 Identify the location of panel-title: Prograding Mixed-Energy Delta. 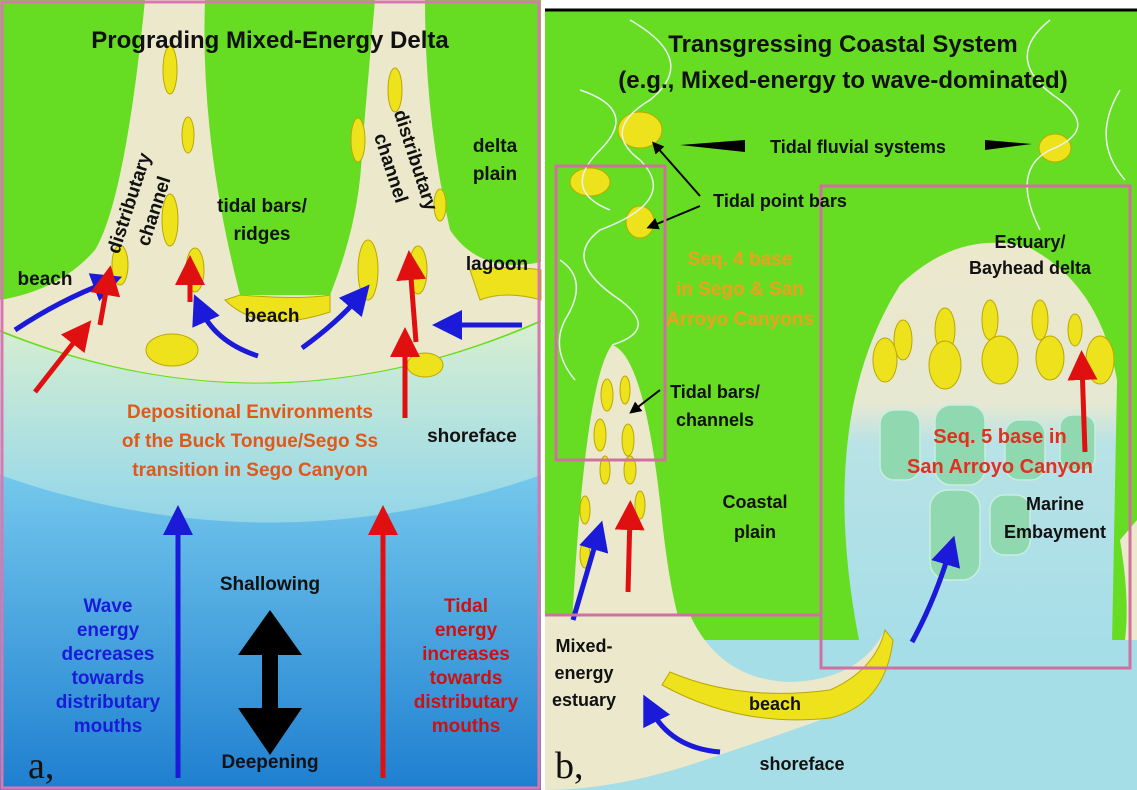
(270, 40).